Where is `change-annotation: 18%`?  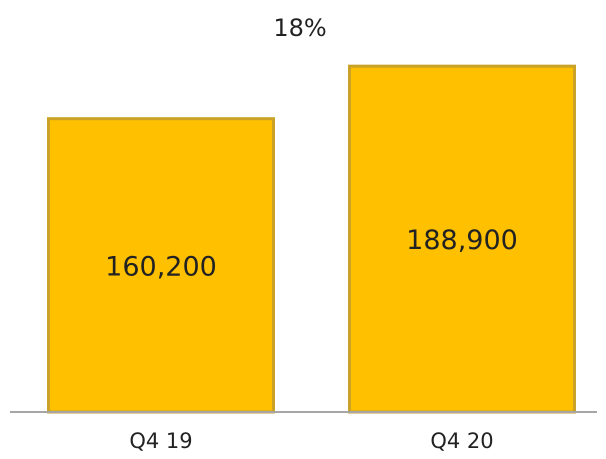
change-annotation: 18% is located at coordinates (299, 28).